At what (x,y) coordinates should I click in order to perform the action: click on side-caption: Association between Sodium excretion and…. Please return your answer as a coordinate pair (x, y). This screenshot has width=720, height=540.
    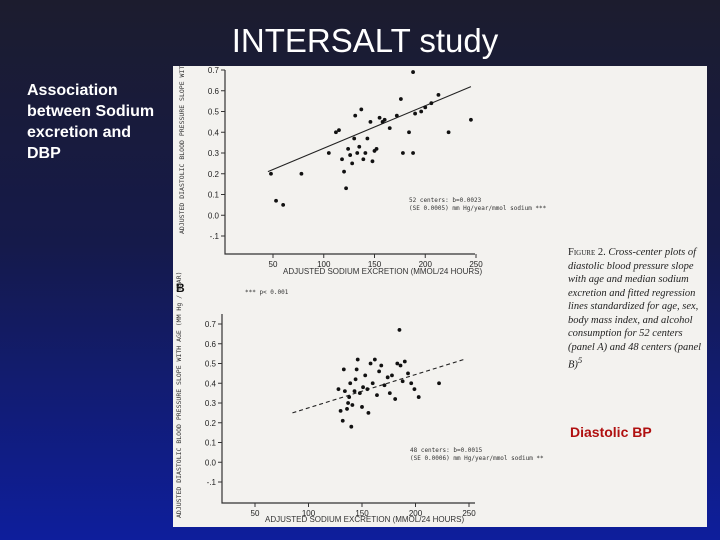
    Looking at the image, I should click on (91, 122).